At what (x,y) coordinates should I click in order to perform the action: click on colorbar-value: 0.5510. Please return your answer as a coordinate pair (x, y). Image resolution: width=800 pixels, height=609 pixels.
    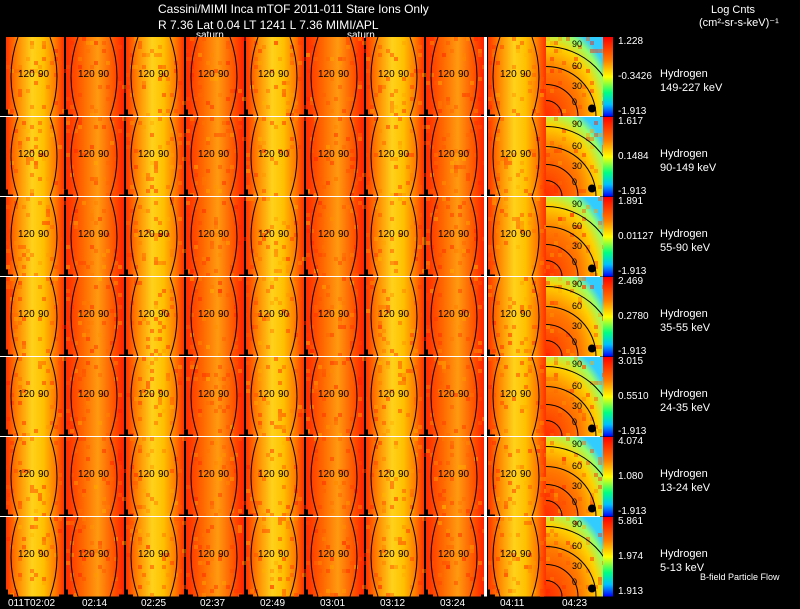
    Looking at the image, I should click on (633, 396).